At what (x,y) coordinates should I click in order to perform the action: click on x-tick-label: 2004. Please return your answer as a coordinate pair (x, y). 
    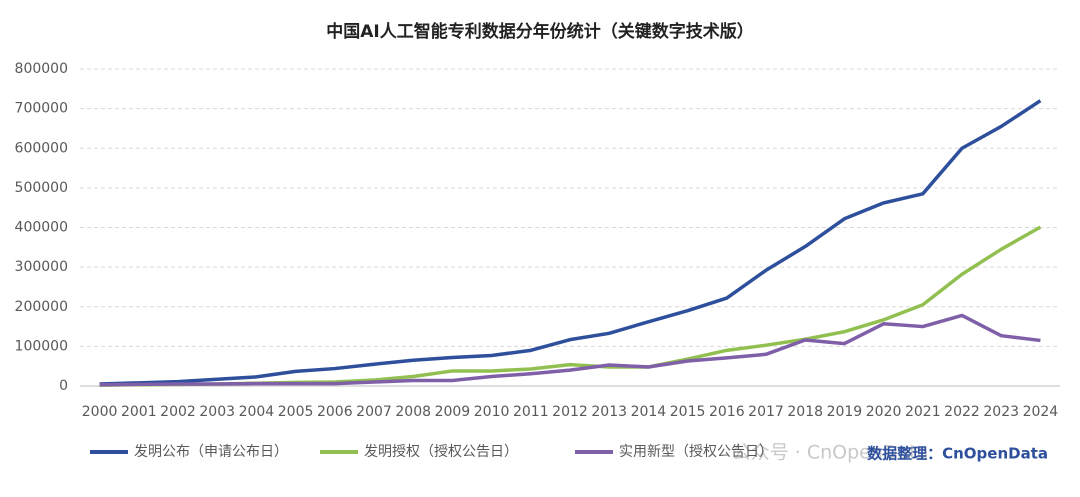
    Looking at the image, I should click on (257, 412).